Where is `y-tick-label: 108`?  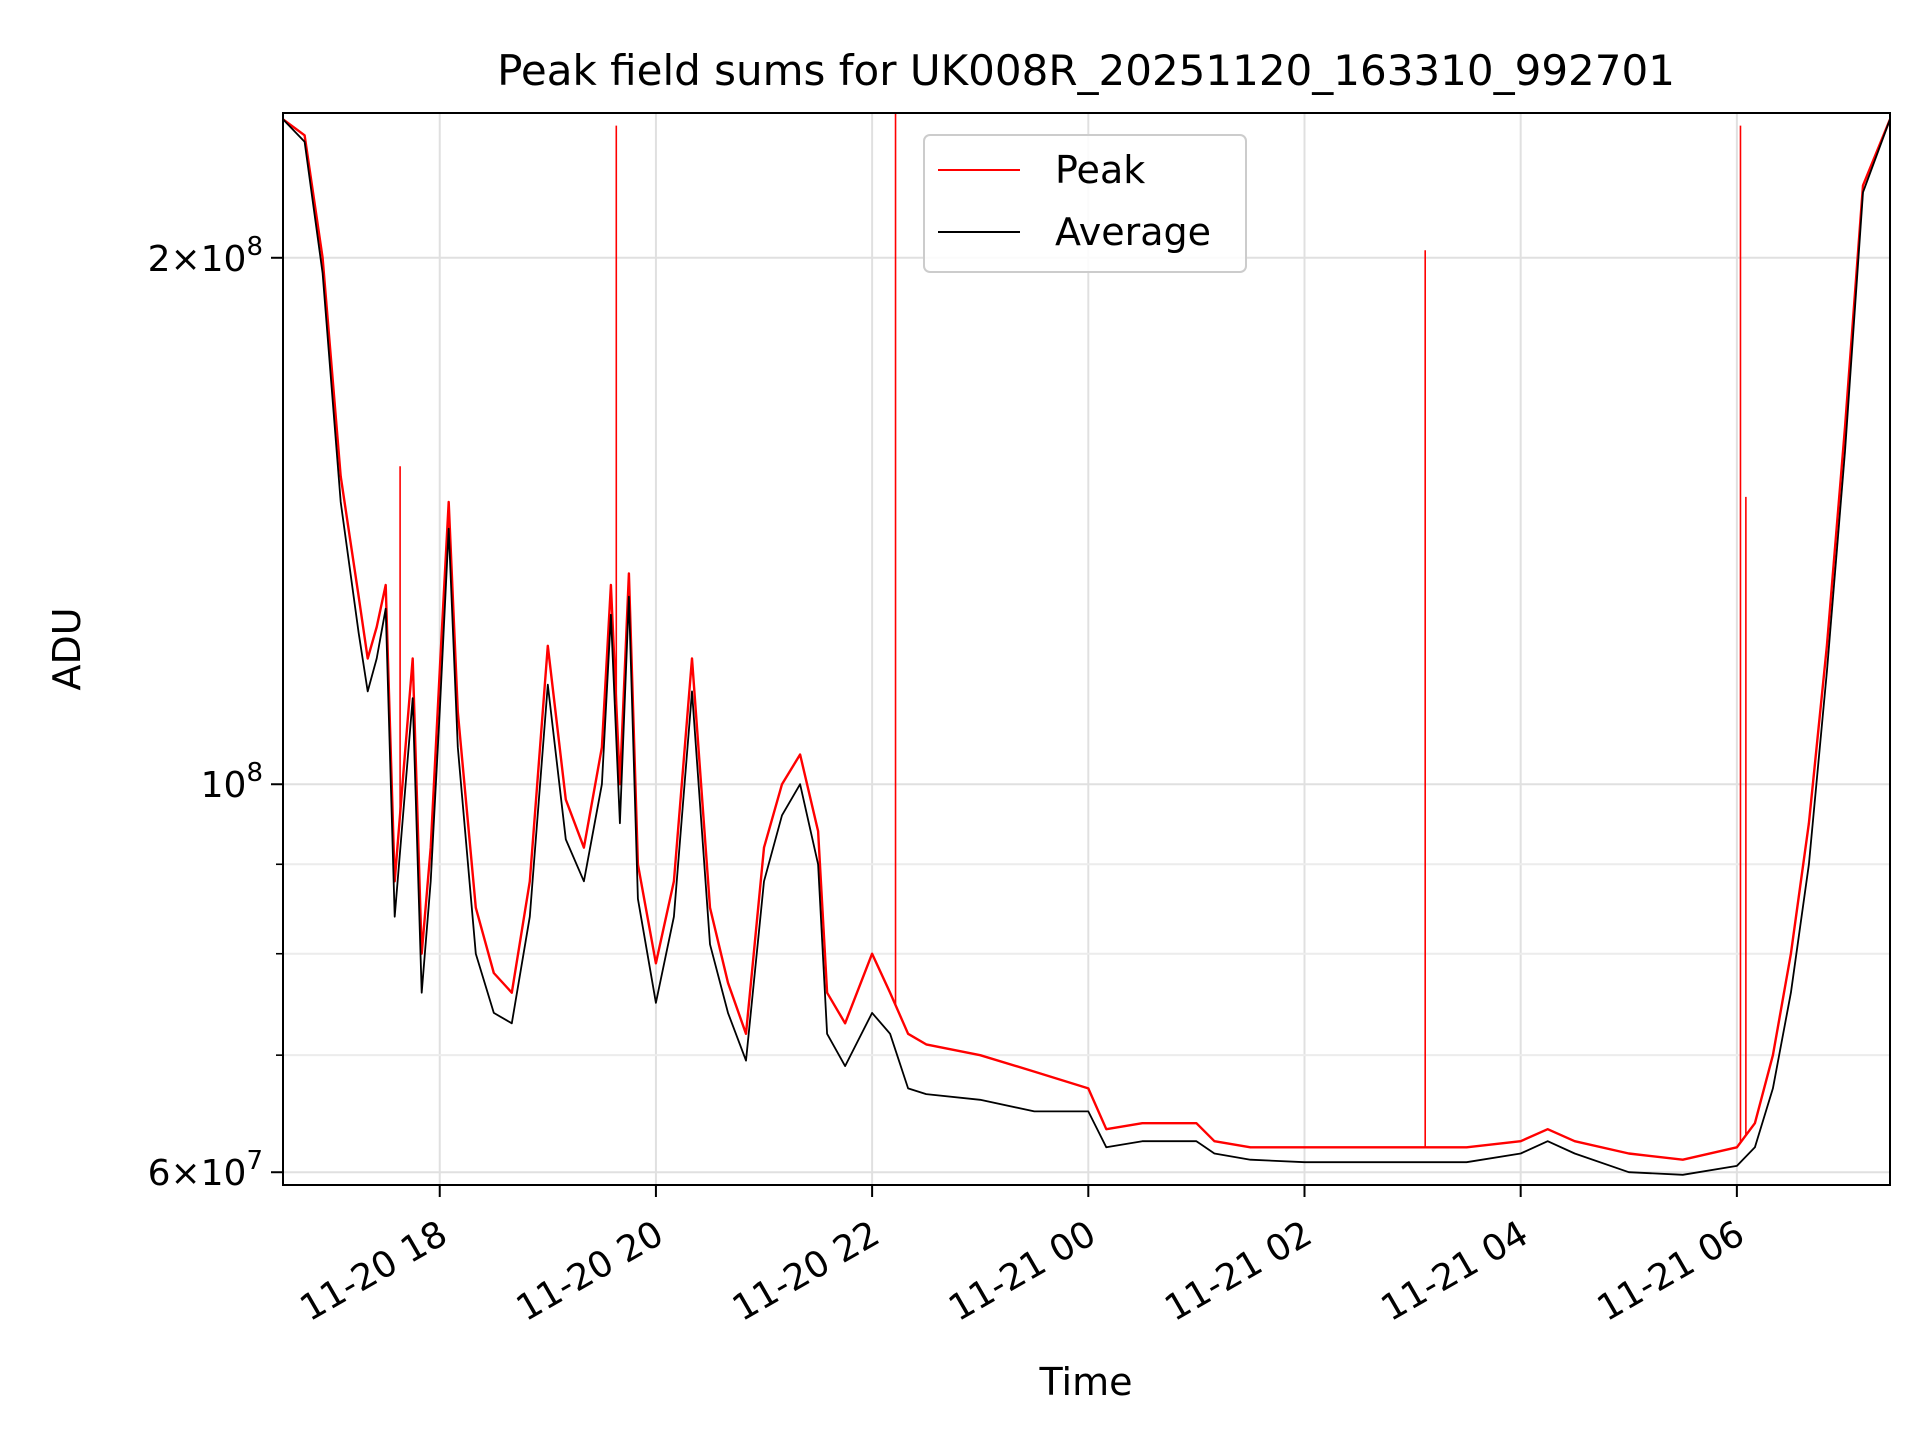
y-tick-label: 108 is located at coordinates (232, 782).